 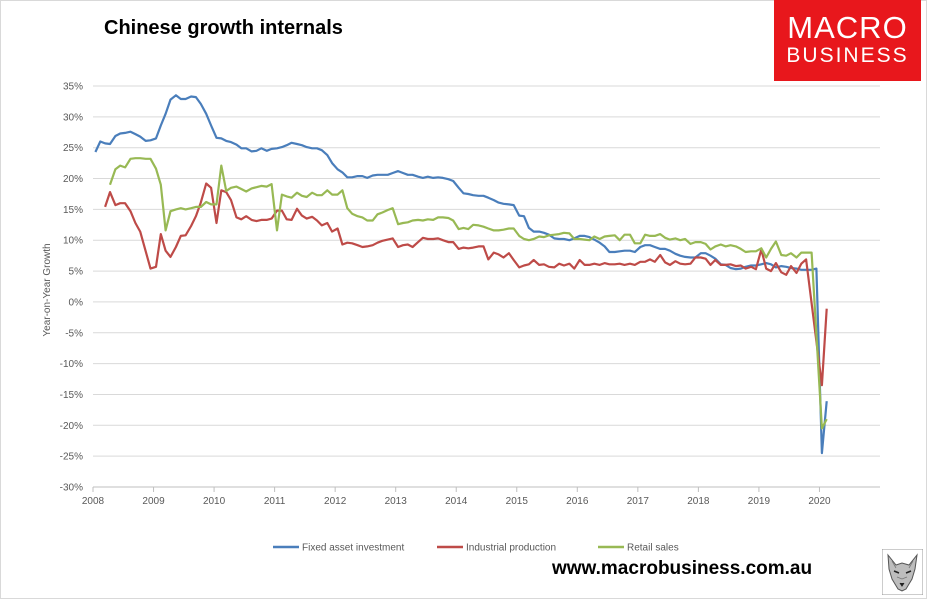 I want to click on x-tick-label: 2008, so click(x=93, y=501).